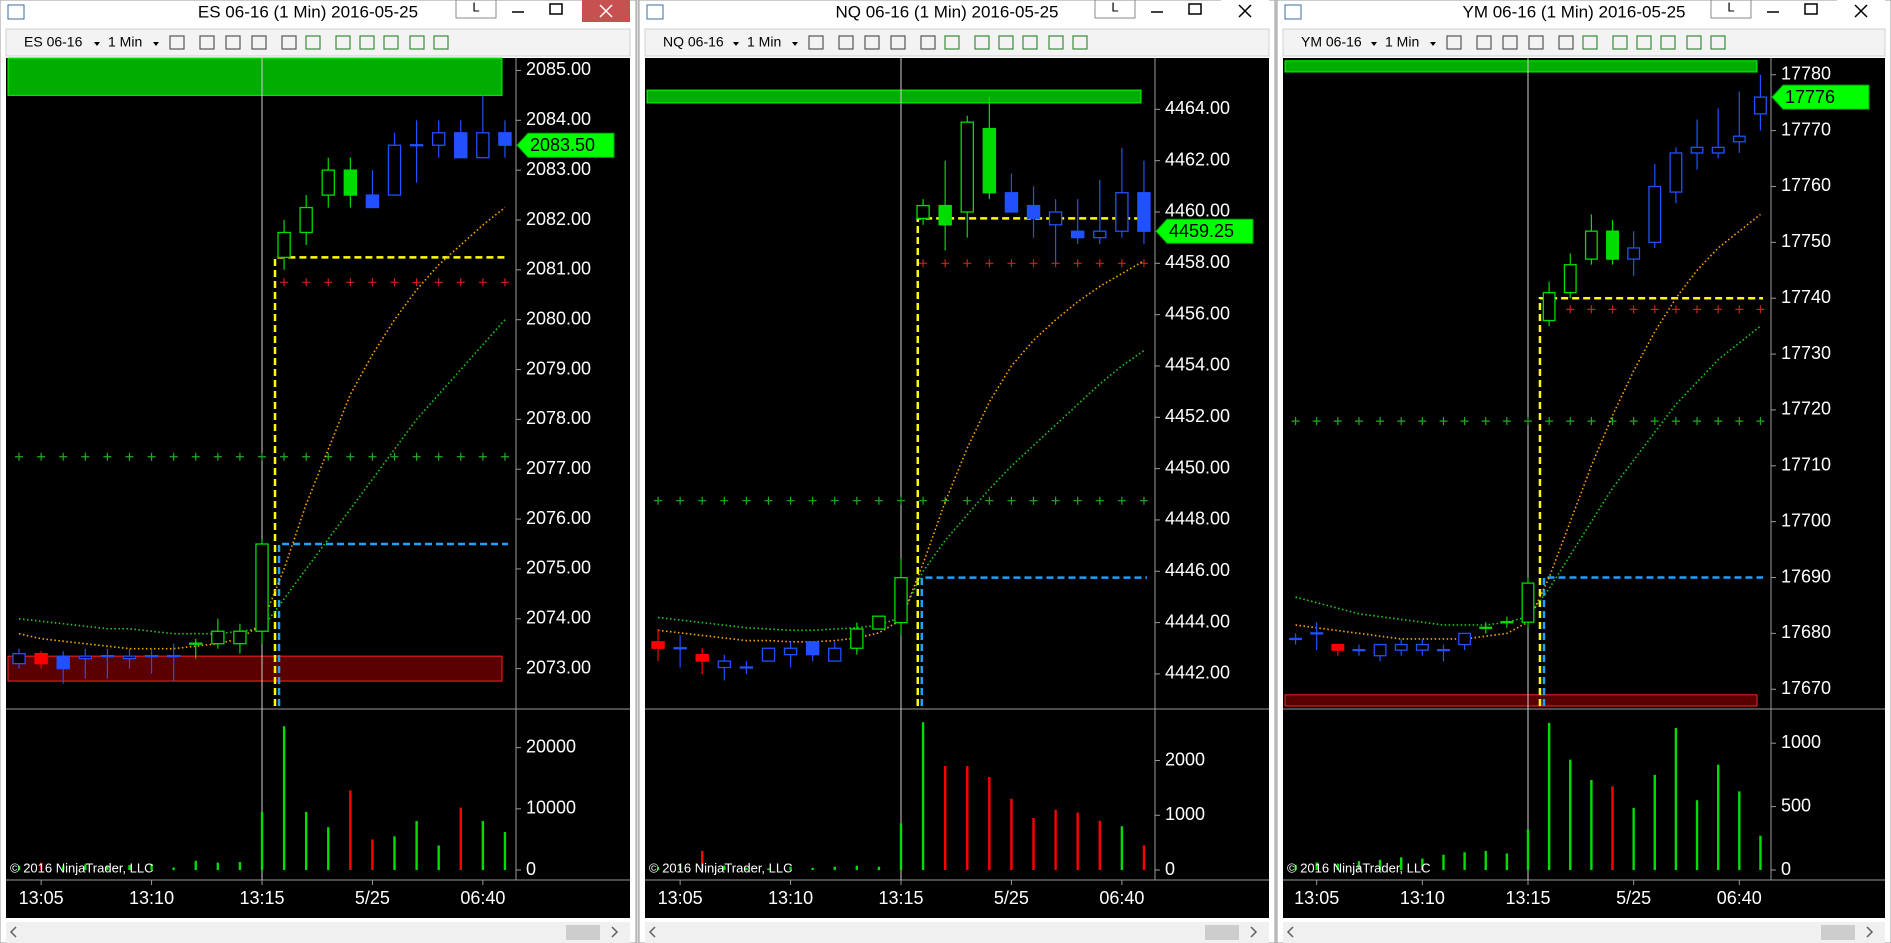  What do you see at coordinates (558, 468) in the screenshot?
I see `y-tick-label: 2077.00` at bounding box center [558, 468].